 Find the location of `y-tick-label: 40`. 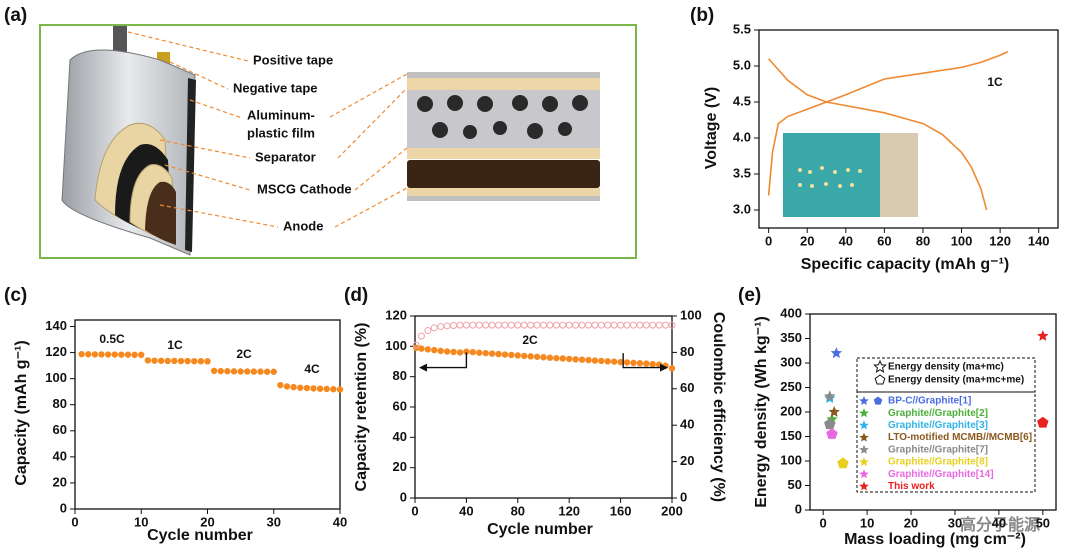

y-tick-label: 40 is located at coordinates (400, 436).